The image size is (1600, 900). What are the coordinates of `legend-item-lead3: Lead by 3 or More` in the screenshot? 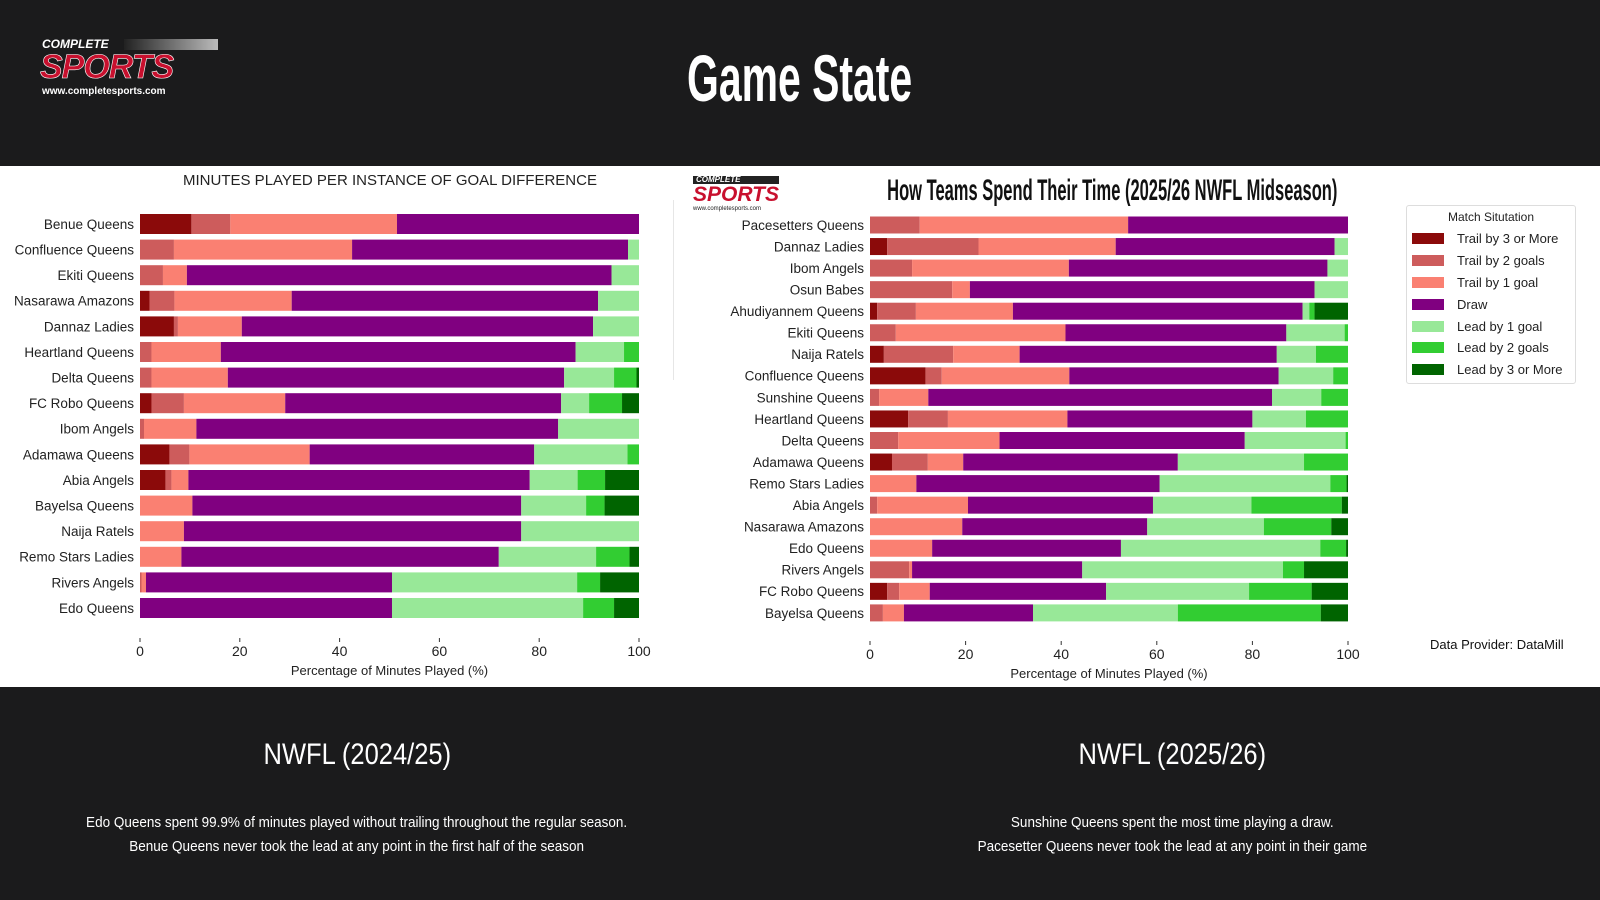 It's located at (1491, 370).